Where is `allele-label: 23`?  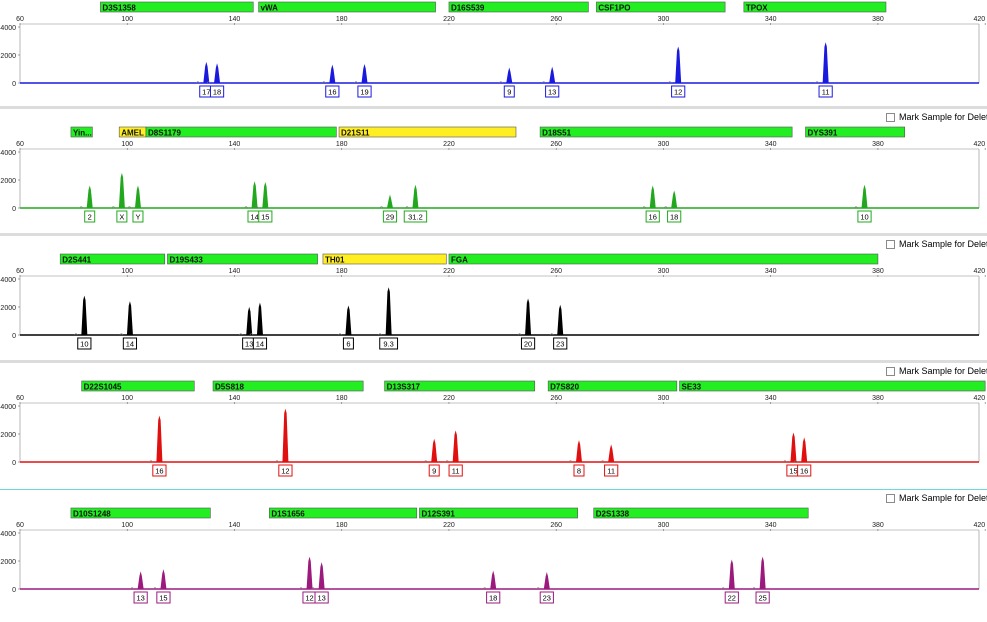
allele-label: 23 is located at coordinates (547, 598).